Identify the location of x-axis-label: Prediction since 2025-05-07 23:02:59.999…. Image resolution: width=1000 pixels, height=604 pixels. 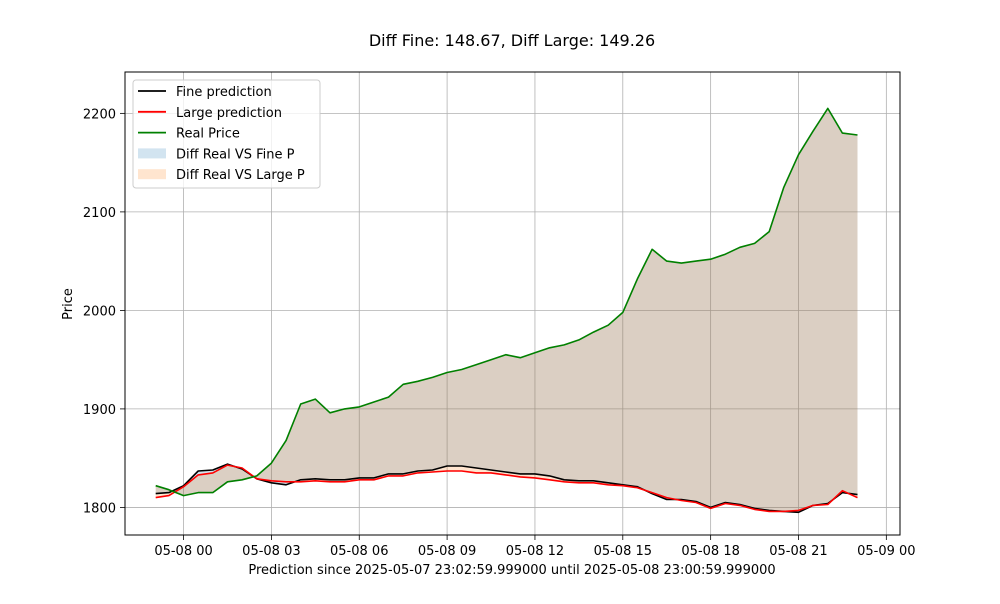
(511, 570).